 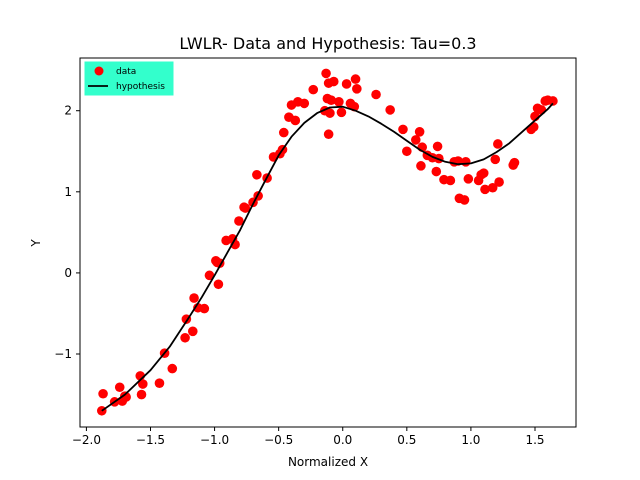 What do you see at coordinates (86, 440) in the screenshot?
I see `x-tick-label: −2.0` at bounding box center [86, 440].